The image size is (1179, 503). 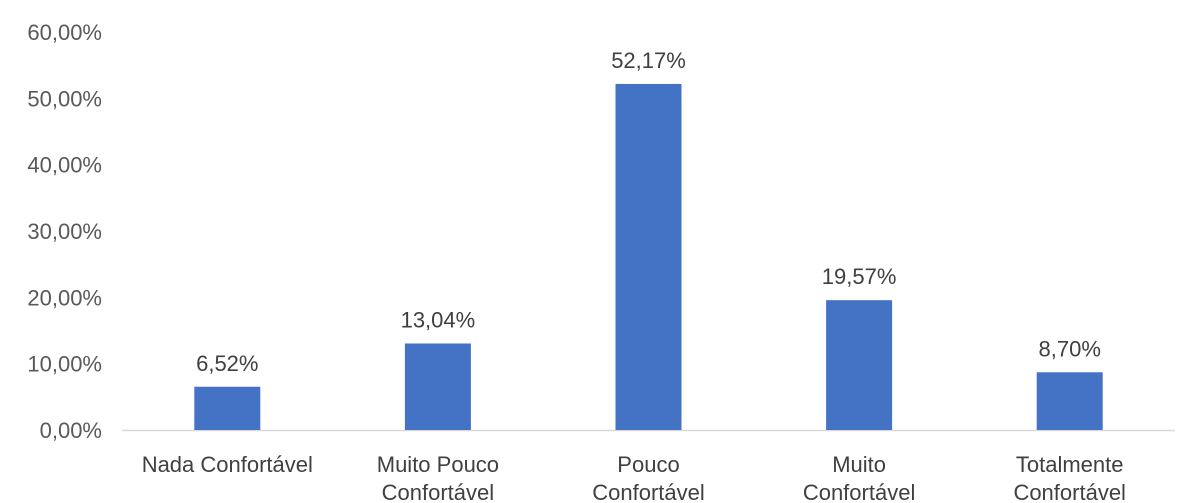 What do you see at coordinates (64, 32) in the screenshot?
I see `y-tick-label: 60,00%` at bounding box center [64, 32].